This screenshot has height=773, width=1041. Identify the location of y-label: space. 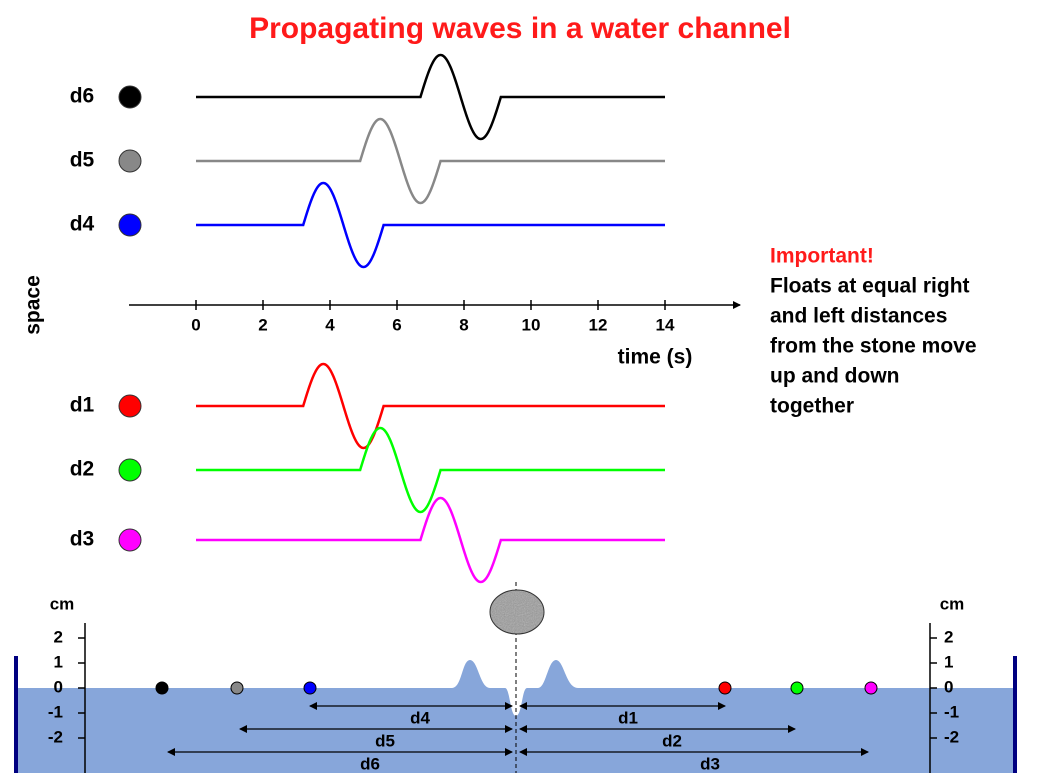
(33, 305).